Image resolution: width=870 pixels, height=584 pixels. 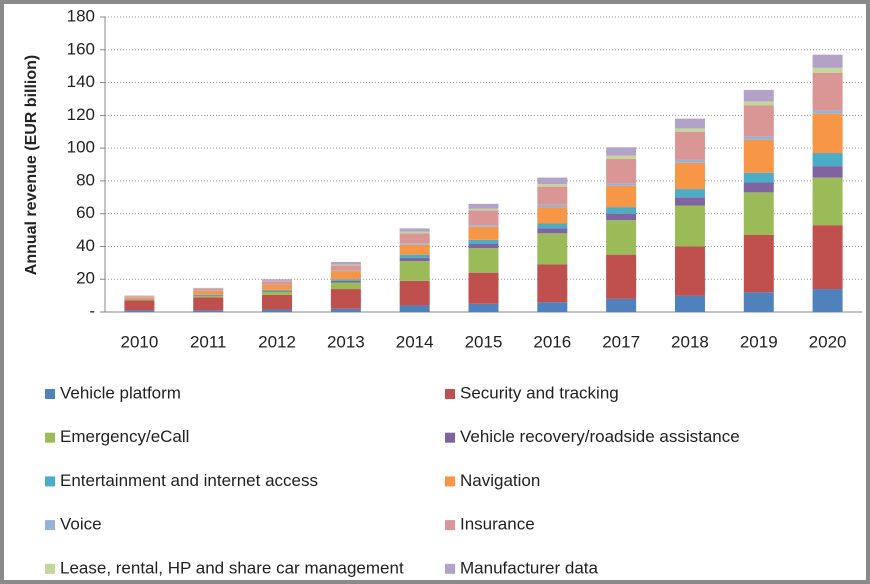 What do you see at coordinates (759, 341) in the screenshot?
I see `x-tick-label: 2019` at bounding box center [759, 341].